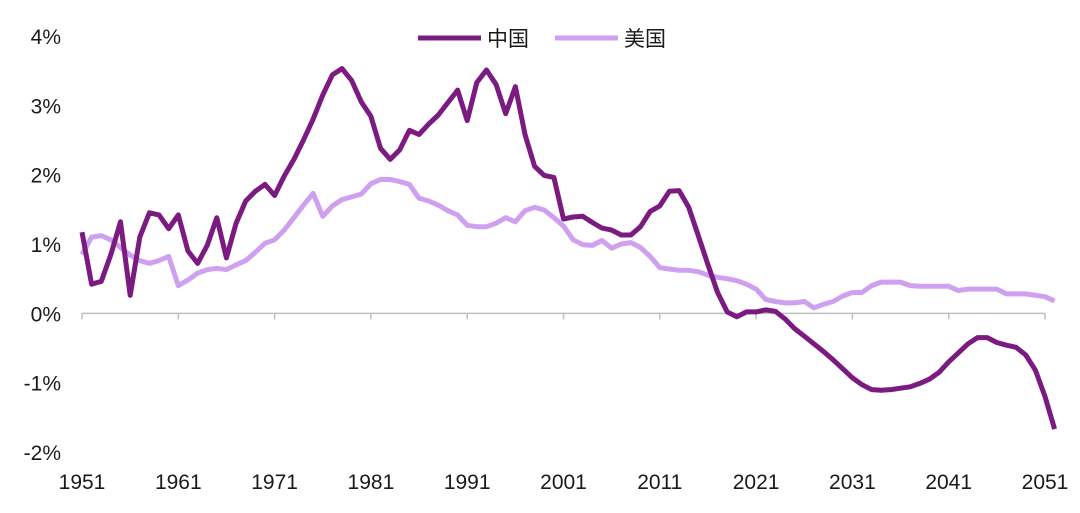 The height and width of the screenshot is (513, 1080). Describe the element at coordinates (645, 39) in the screenshot. I see `legend-label: 美国` at that location.